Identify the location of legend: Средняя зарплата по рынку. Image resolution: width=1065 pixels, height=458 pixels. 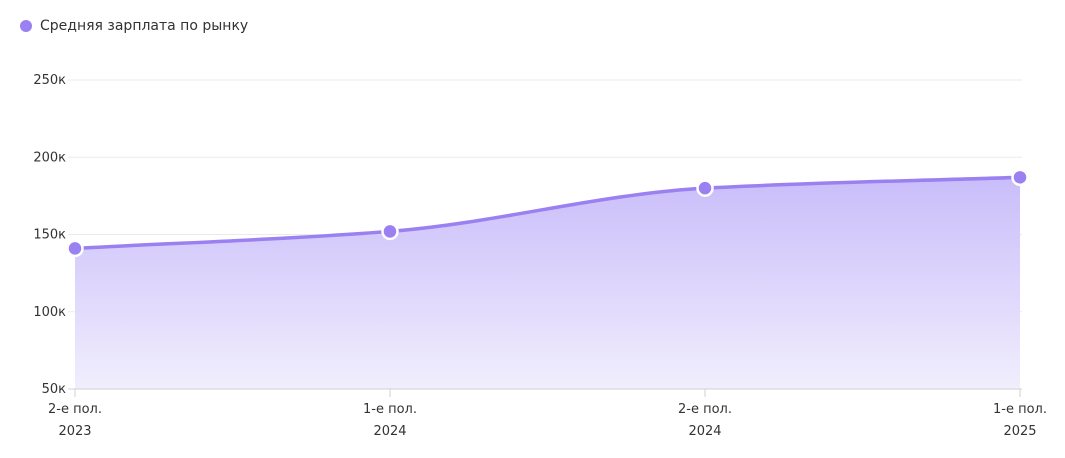
(134, 26).